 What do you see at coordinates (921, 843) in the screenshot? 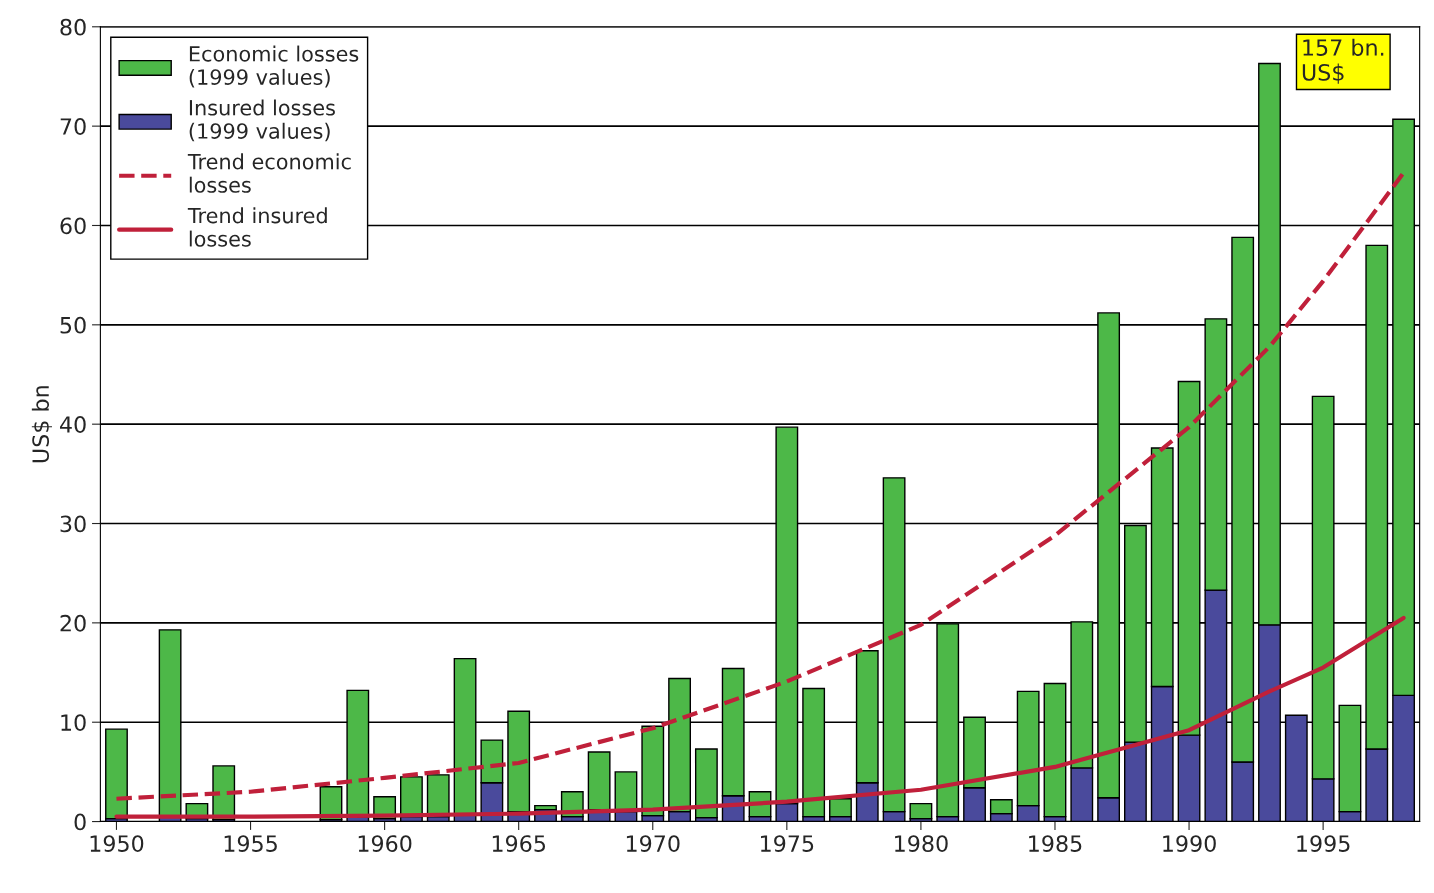
I see `x-tick-label: 1980` at bounding box center [921, 843].